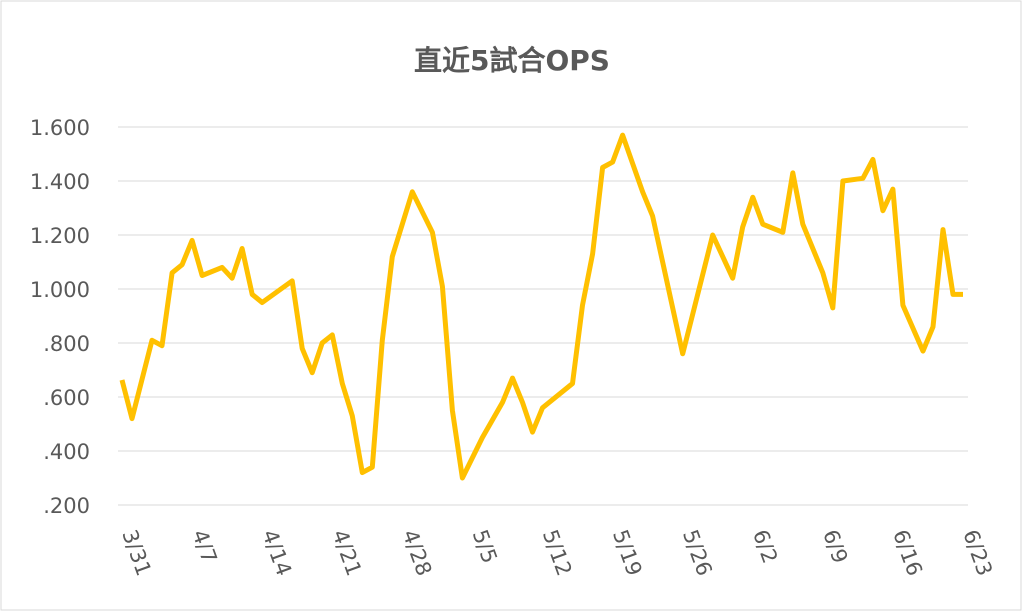 This screenshot has width=1024, height=613. I want to click on y-tick-label: 1.600, so click(60, 128).